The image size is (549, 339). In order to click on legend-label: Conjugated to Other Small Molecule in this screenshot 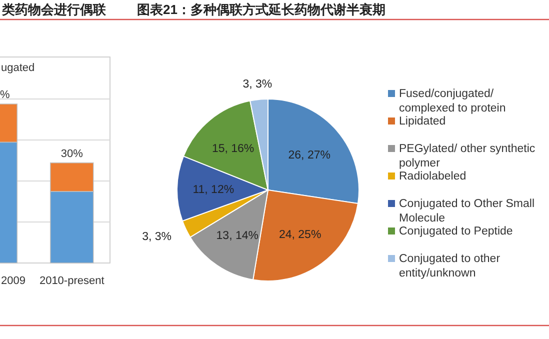, I will do `click(467, 211)`.